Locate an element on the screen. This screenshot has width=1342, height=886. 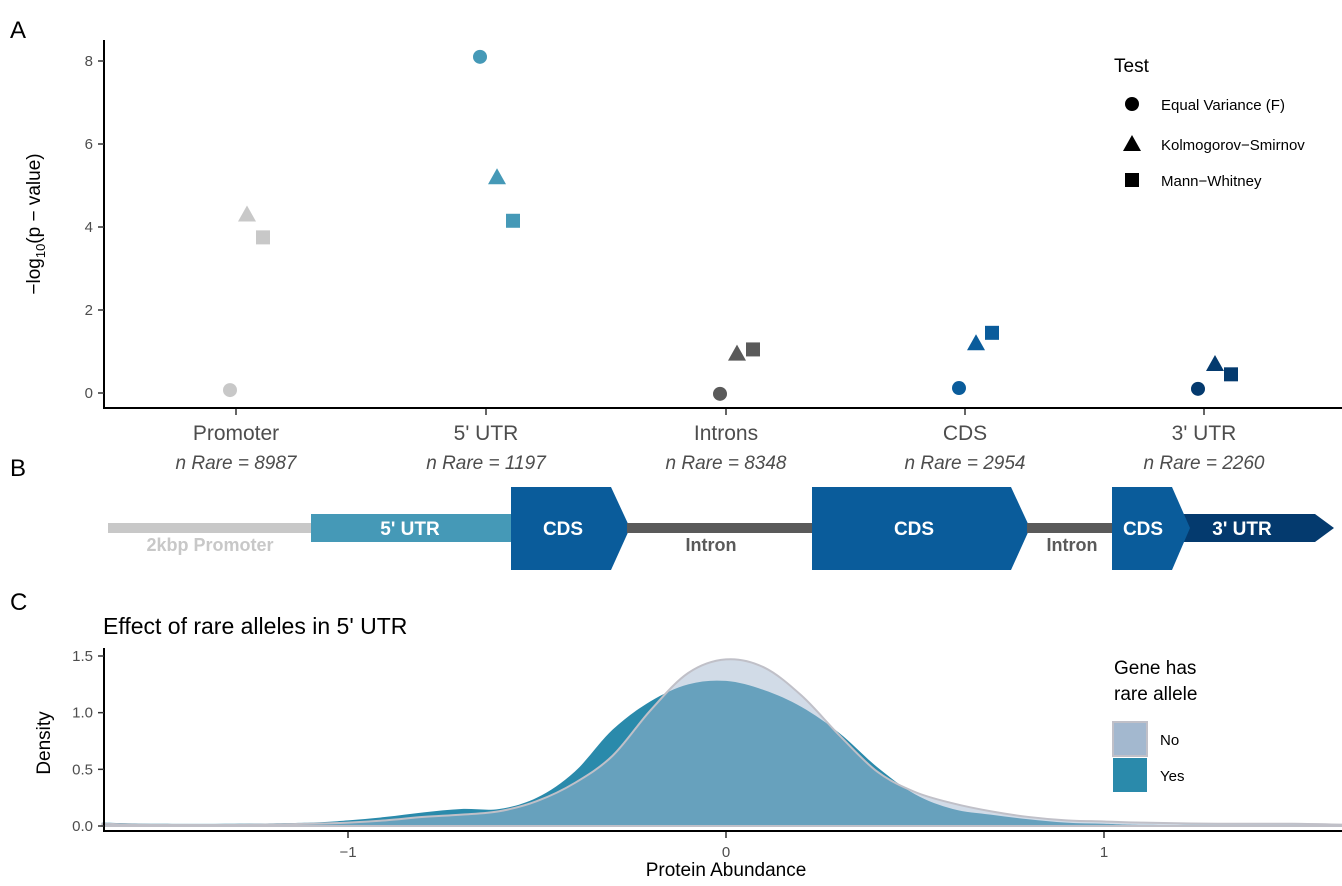
c-y-axis-label: Density is located at coordinates (44, 743).